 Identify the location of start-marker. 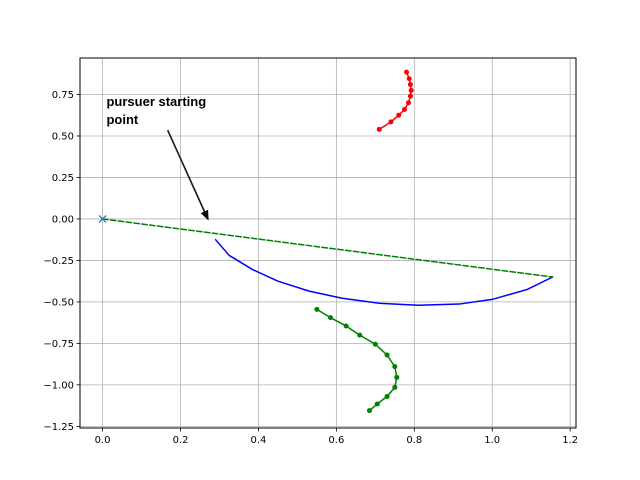
(102, 219).